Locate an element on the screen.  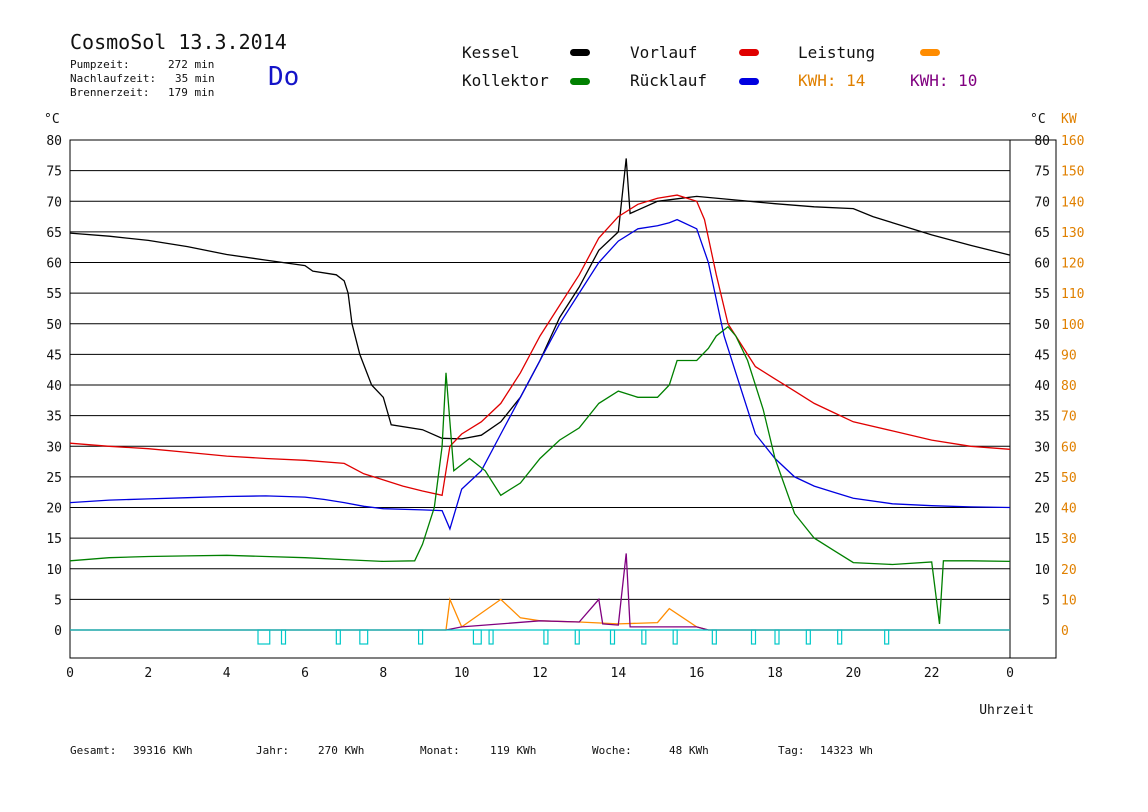
y-tick-right-c-5: 5 is located at coordinates (1046, 600).